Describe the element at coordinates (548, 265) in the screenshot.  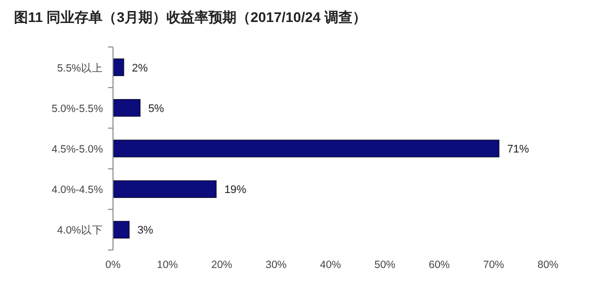
I see `x-tick-label: 80%` at that location.